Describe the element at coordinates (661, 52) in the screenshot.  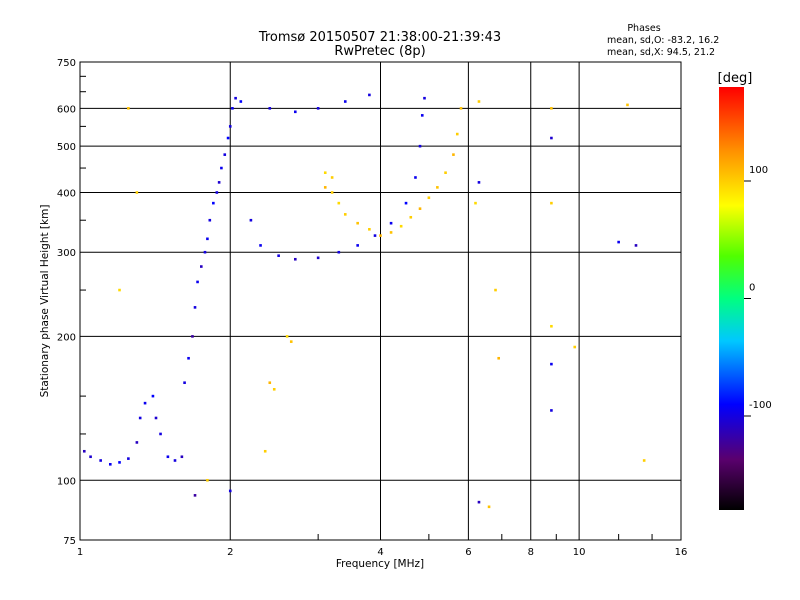
I see `stats-x-line: mean, sd,X: 94.5, 21.2` at that location.